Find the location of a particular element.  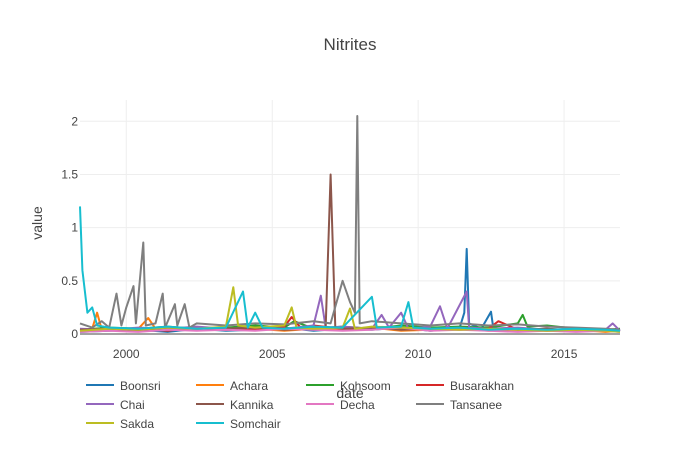

x-axis-label: date is located at coordinates (349, 393).